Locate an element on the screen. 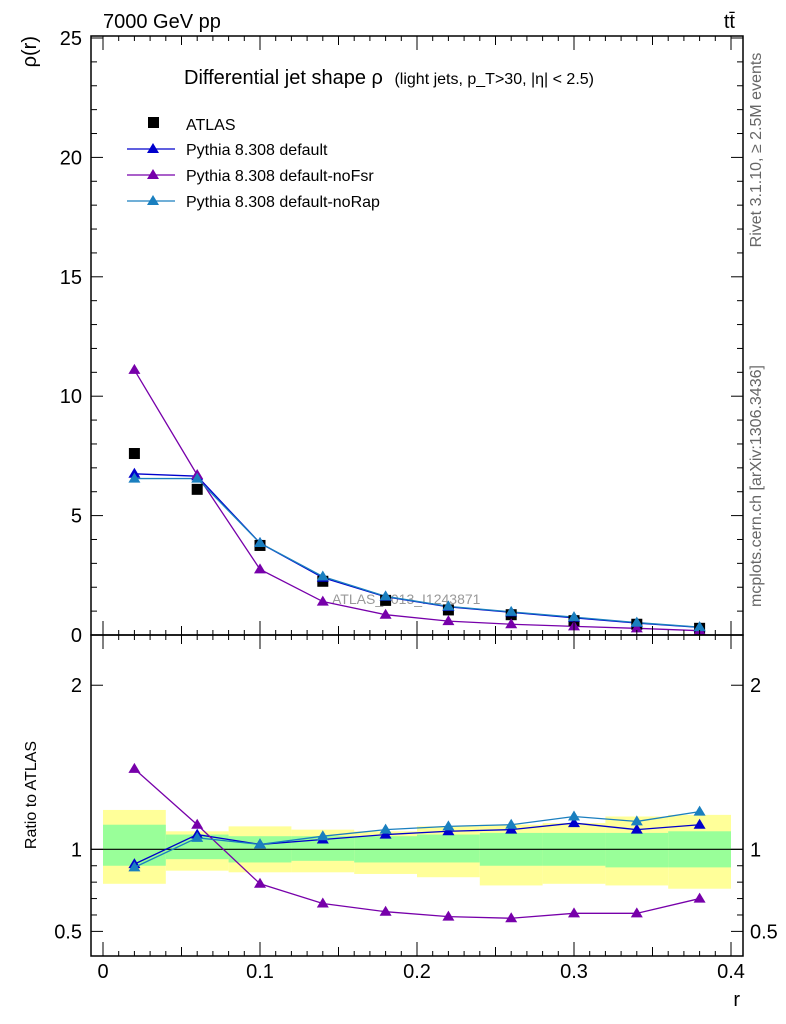  y-axis-label-top: ρ(r) is located at coordinates (30, 51).